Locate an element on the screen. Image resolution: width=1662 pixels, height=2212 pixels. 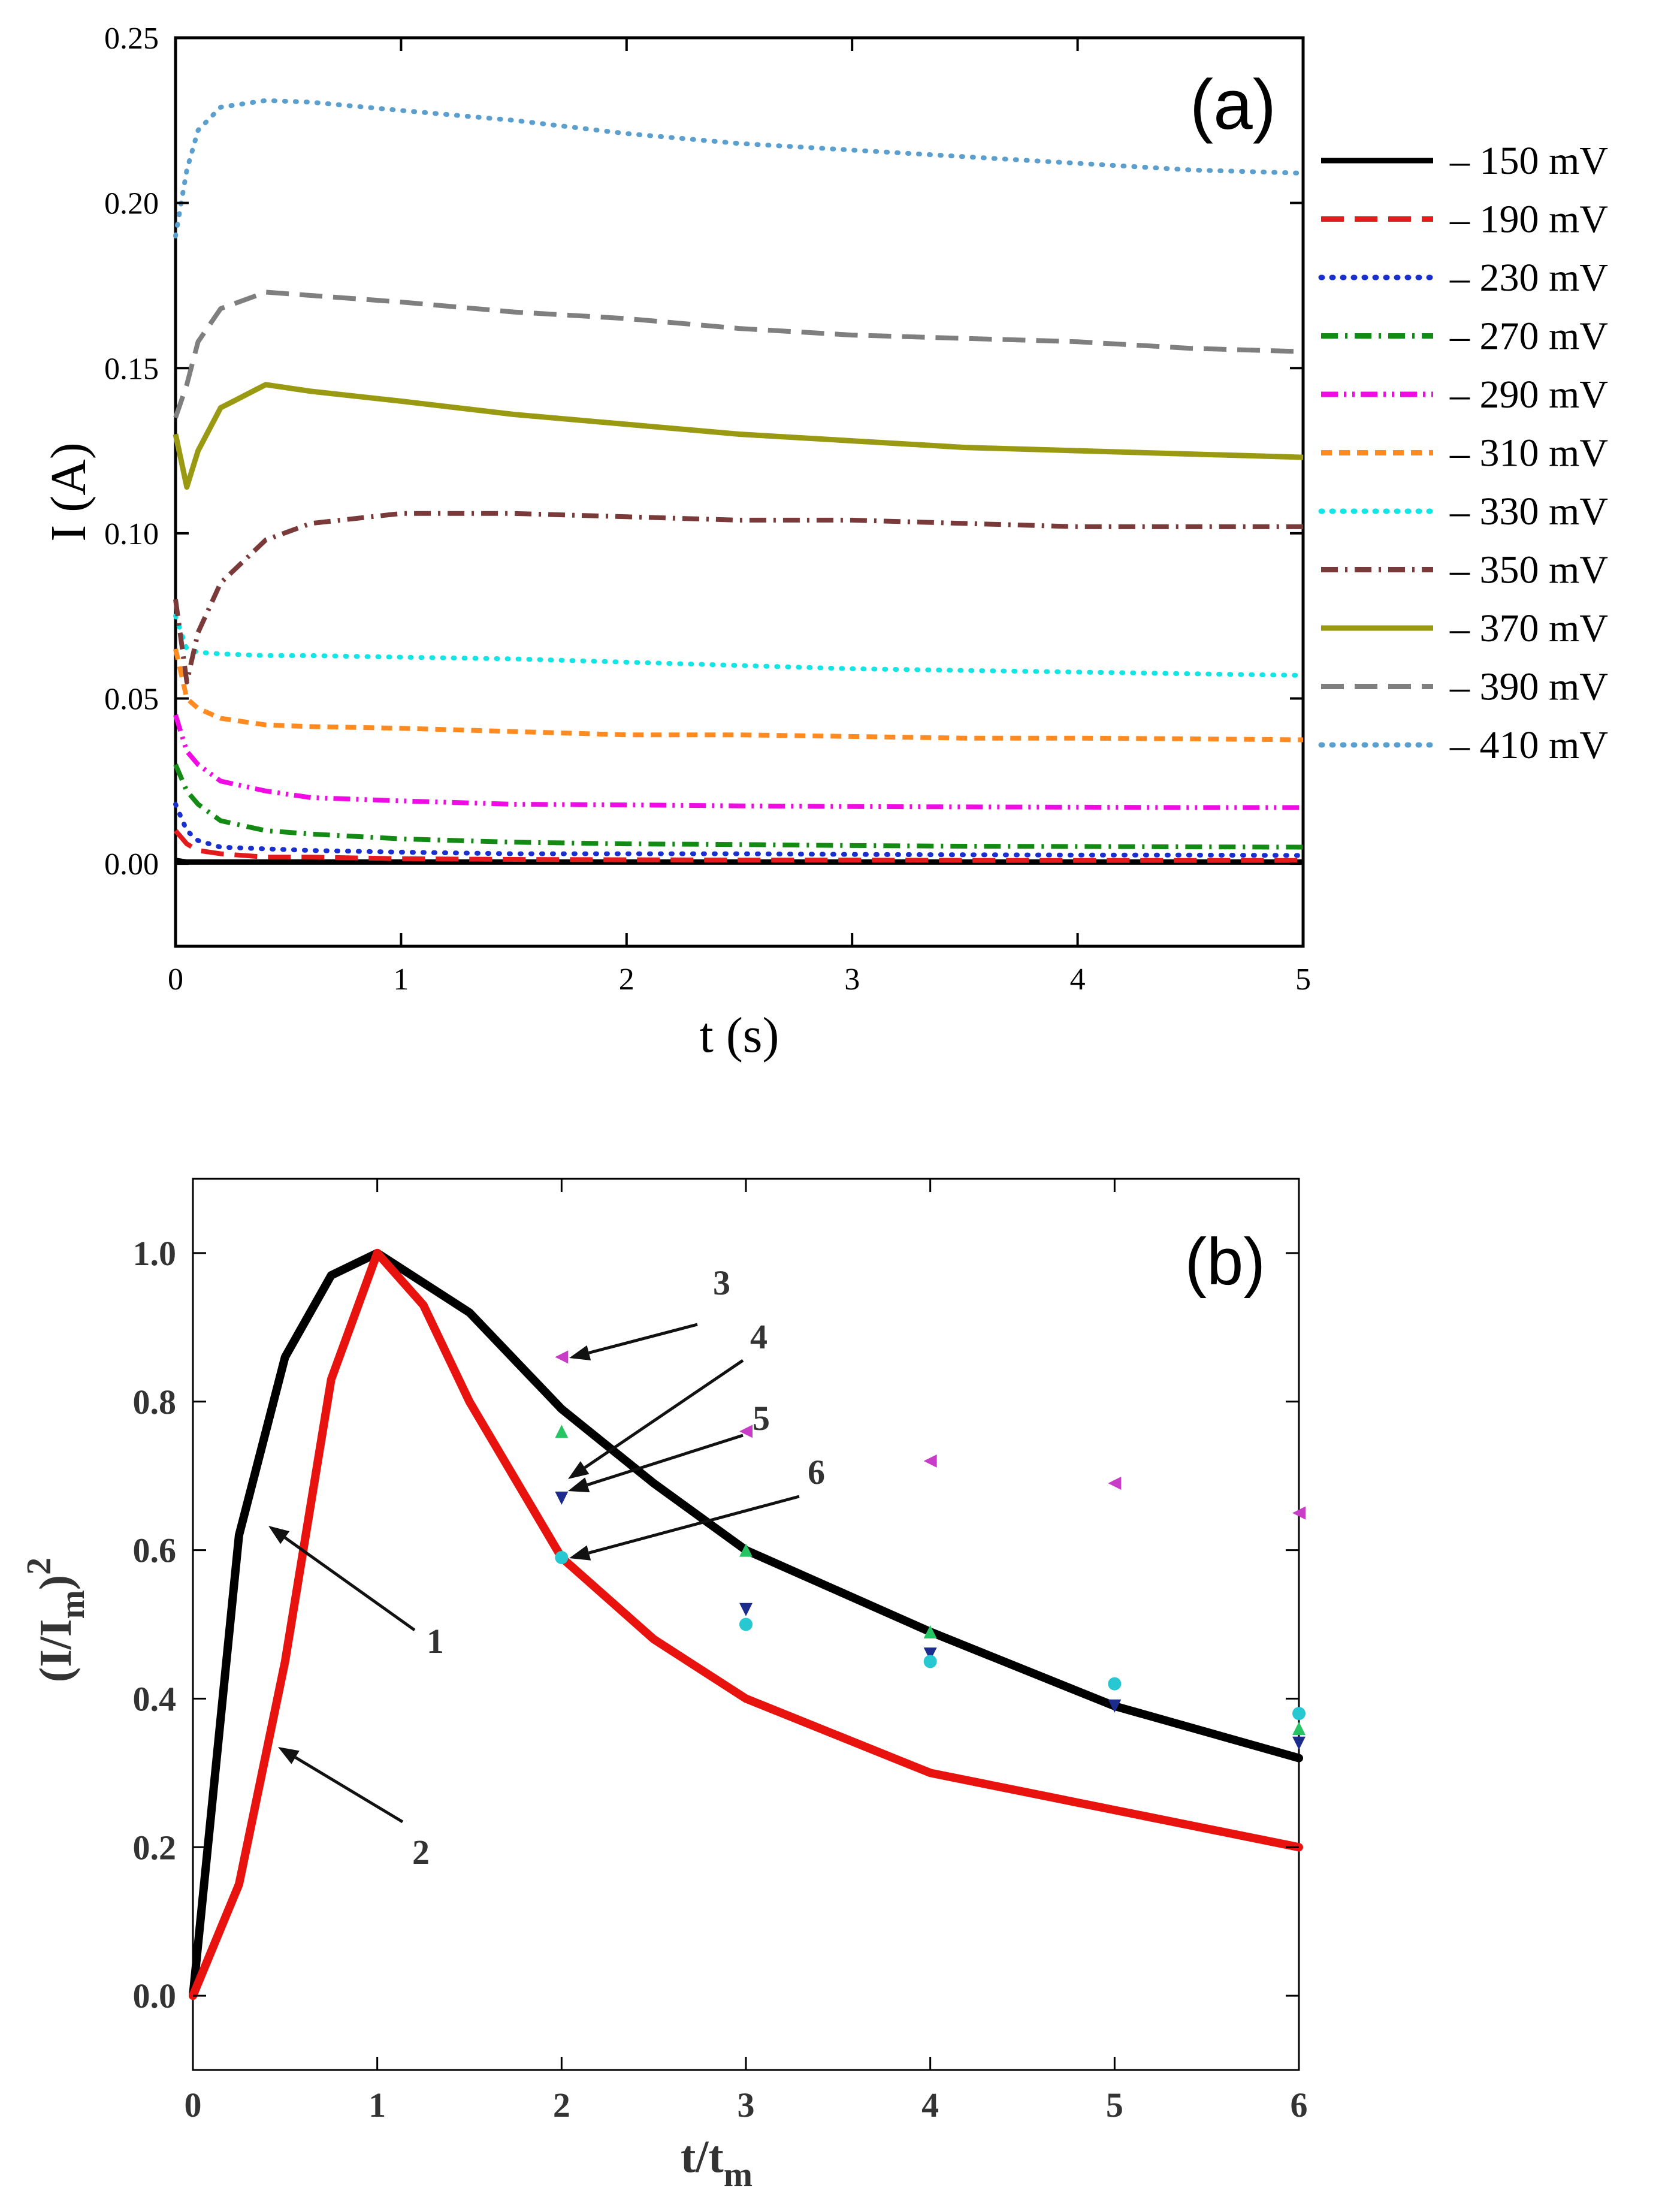
panel-b-x-axis-title-sub: m is located at coordinates (739, 2174).